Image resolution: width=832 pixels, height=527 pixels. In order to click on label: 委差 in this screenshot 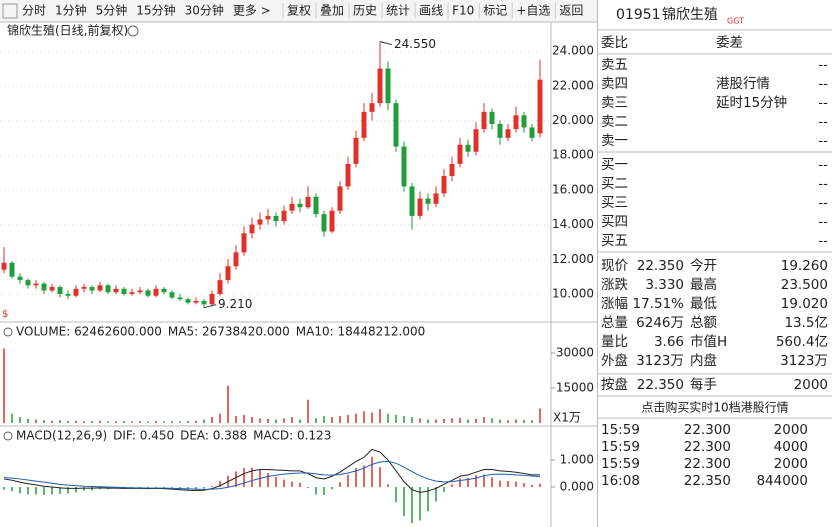, I will do `click(729, 43)`.